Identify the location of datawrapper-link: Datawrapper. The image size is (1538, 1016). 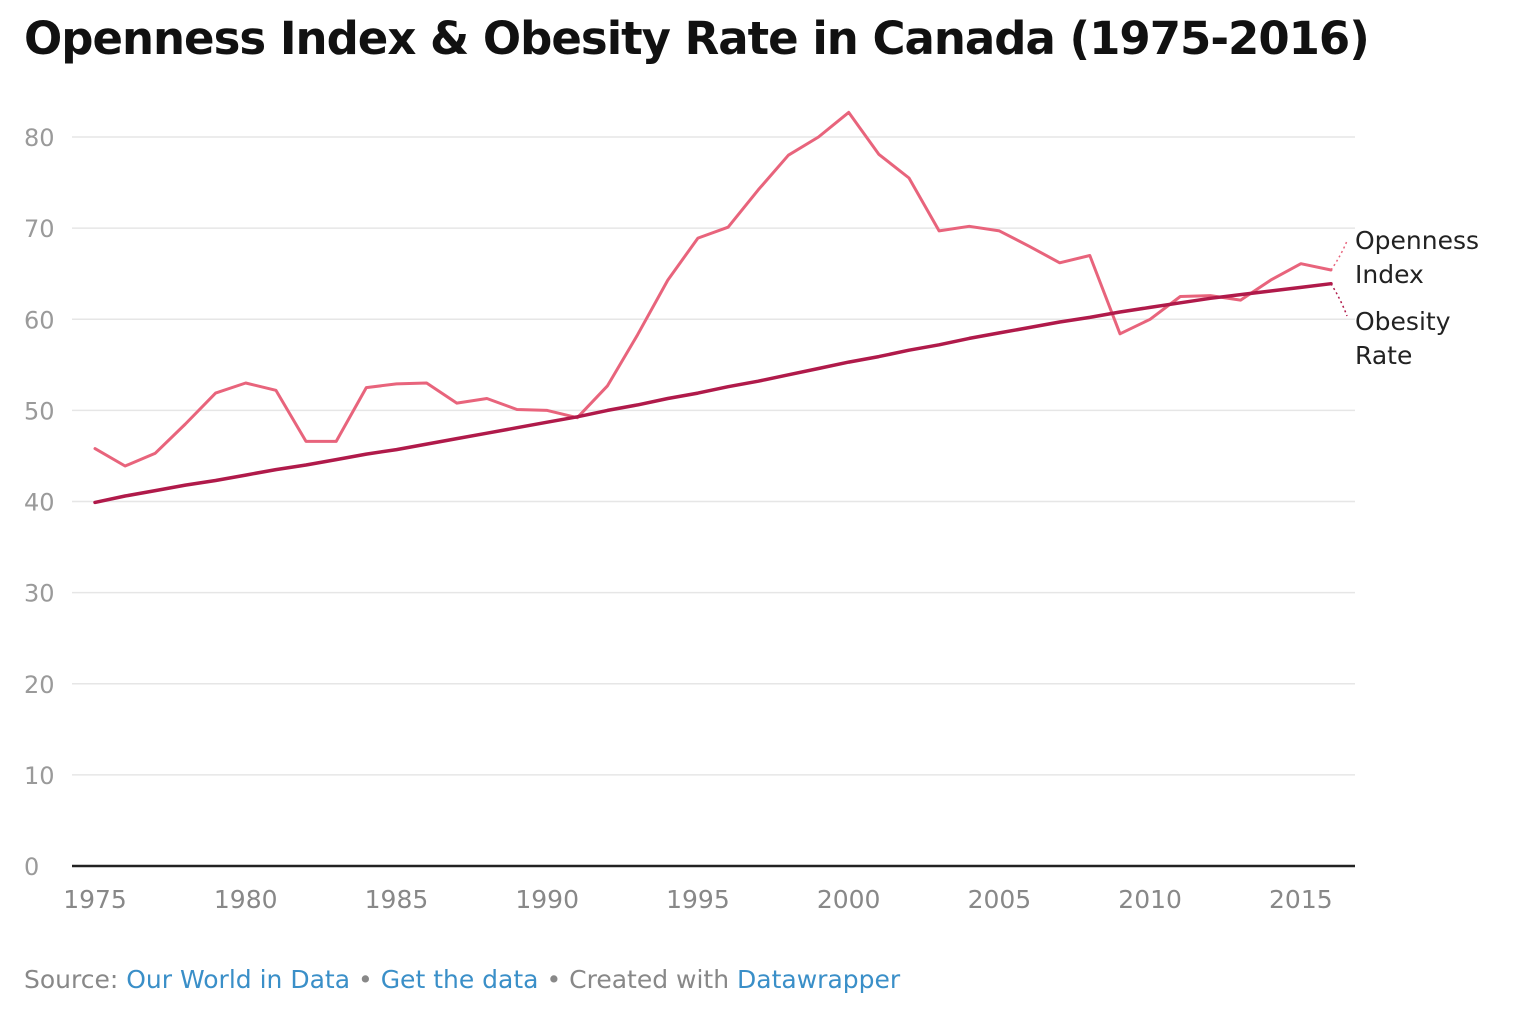
(819, 979).